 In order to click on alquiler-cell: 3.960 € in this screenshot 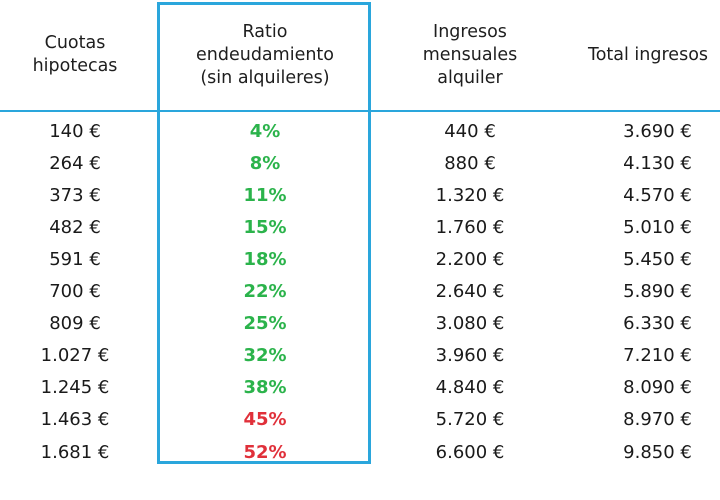, I will do `click(470, 356)`.